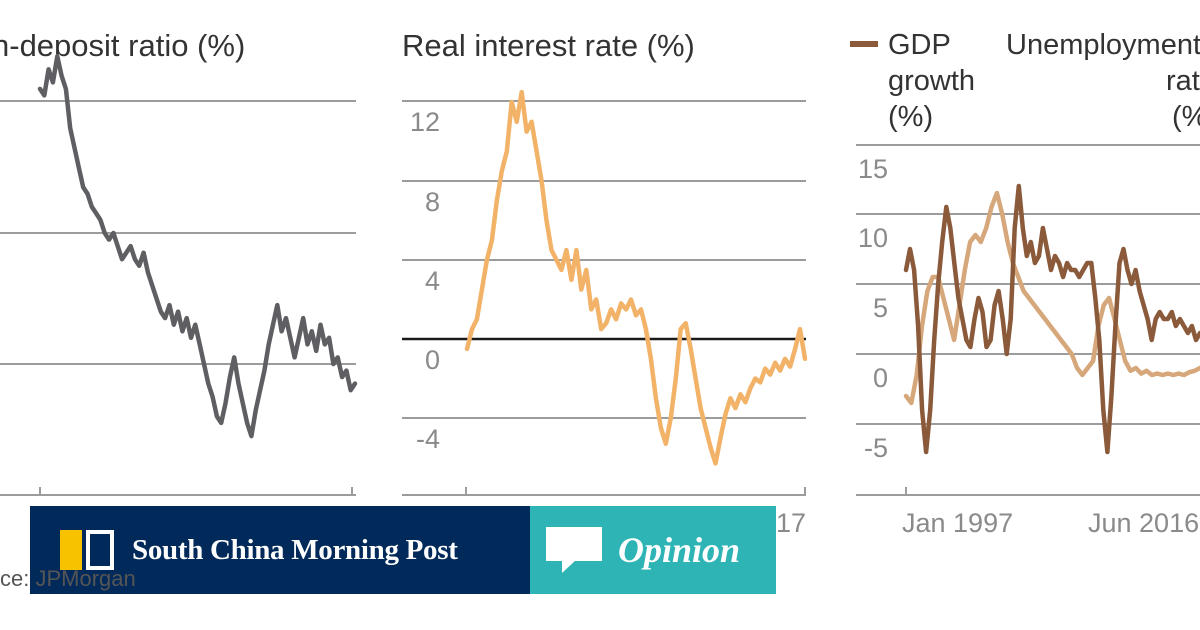  What do you see at coordinates (873, 238) in the screenshot?
I see `y-tick-label: 10` at bounding box center [873, 238].